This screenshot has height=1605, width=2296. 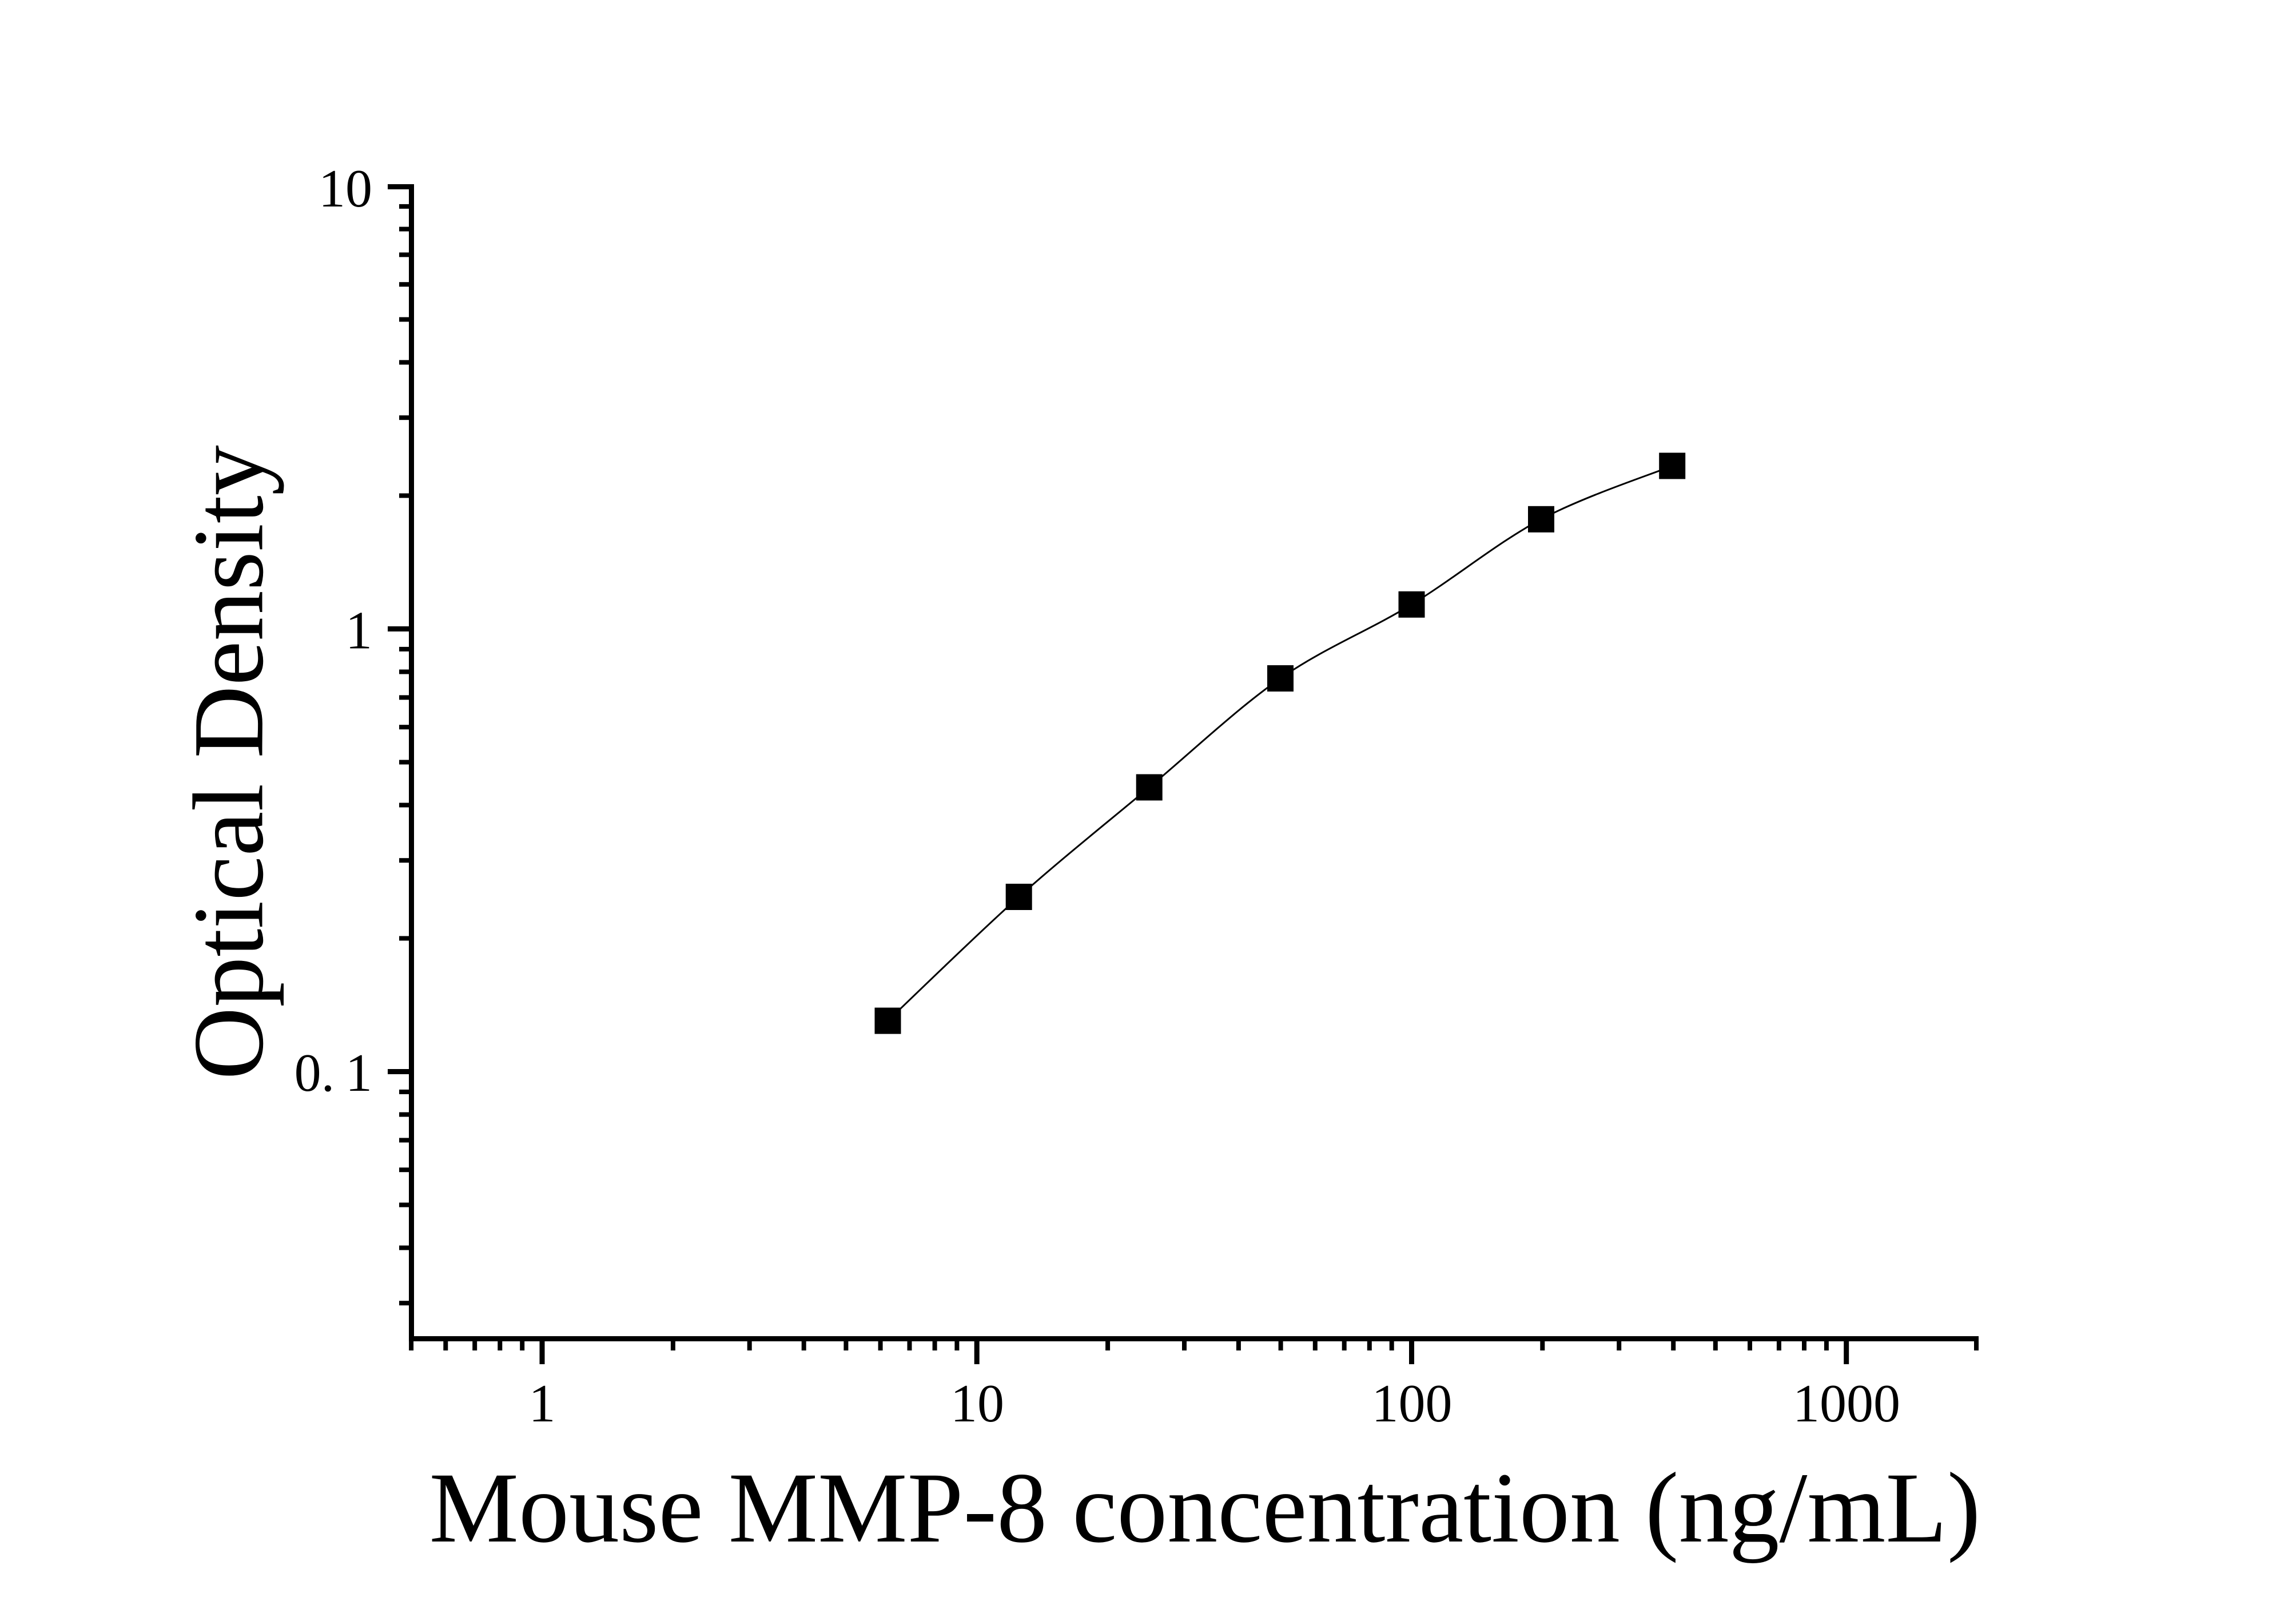 What do you see at coordinates (229, 762) in the screenshot?
I see `svg-text: Optical Density` at bounding box center [229, 762].